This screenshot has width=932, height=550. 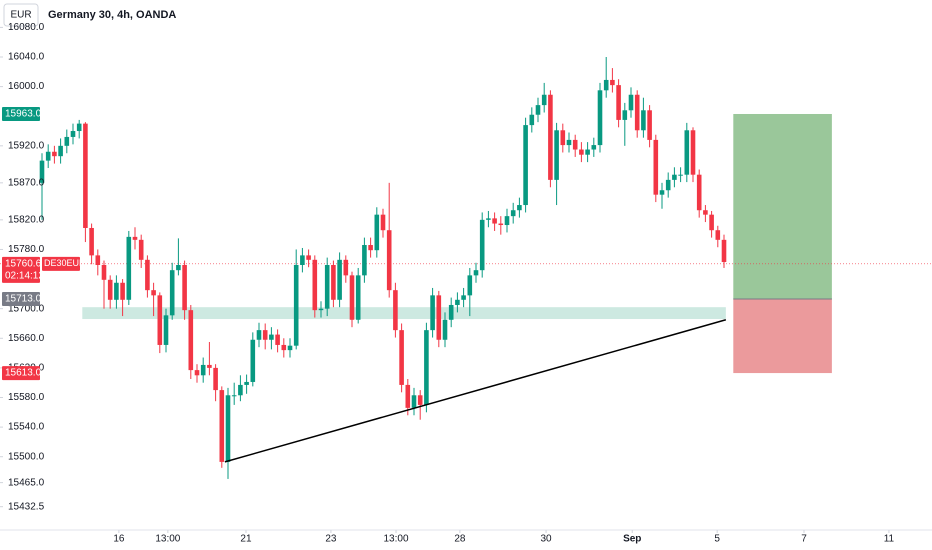 What do you see at coordinates (404, 313) in the screenshot?
I see `support-zone` at bounding box center [404, 313].